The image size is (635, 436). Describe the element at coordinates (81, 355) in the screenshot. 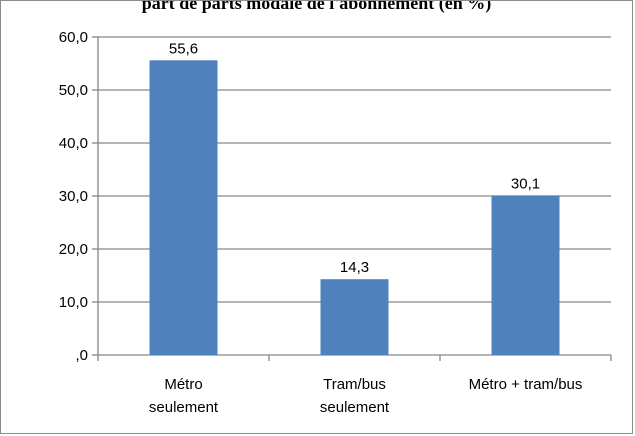

I see `y-tick-label: ,0` at that location.